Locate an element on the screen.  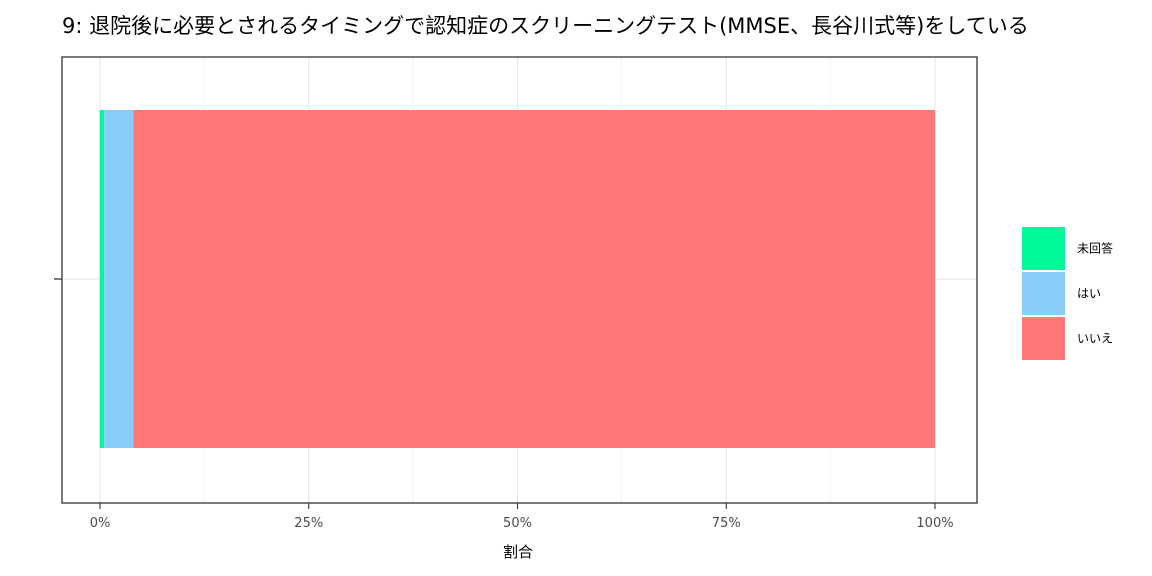
x-tick-label: 0% is located at coordinates (100, 523).